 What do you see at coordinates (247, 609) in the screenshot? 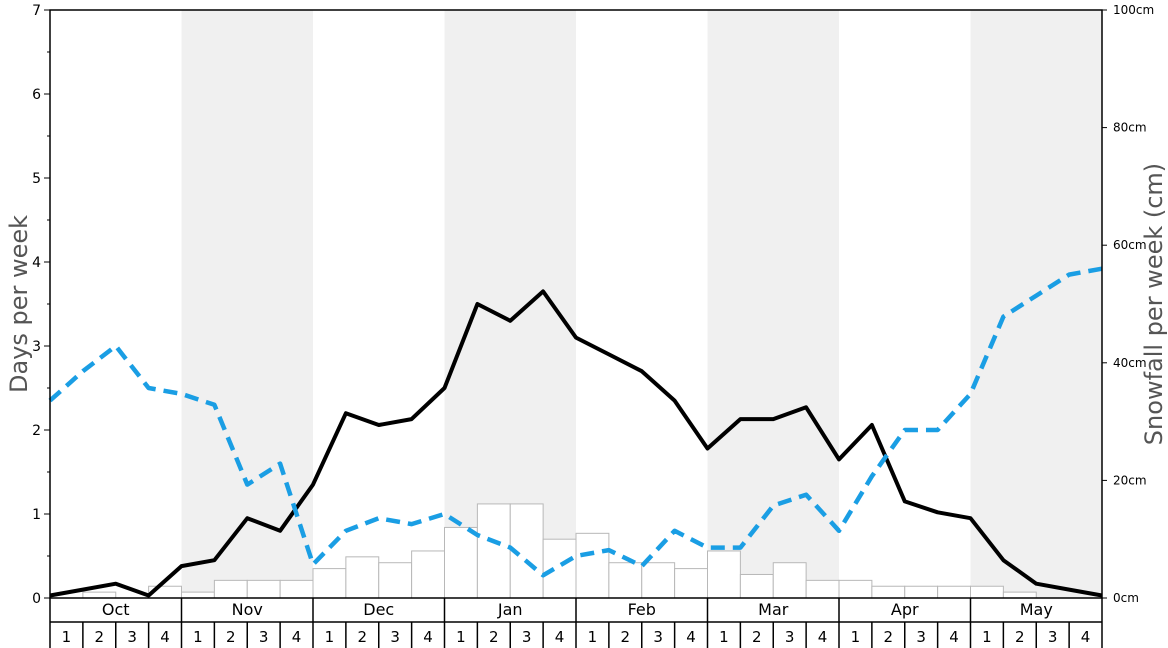
I see `month-label: Nov` at bounding box center [247, 609].